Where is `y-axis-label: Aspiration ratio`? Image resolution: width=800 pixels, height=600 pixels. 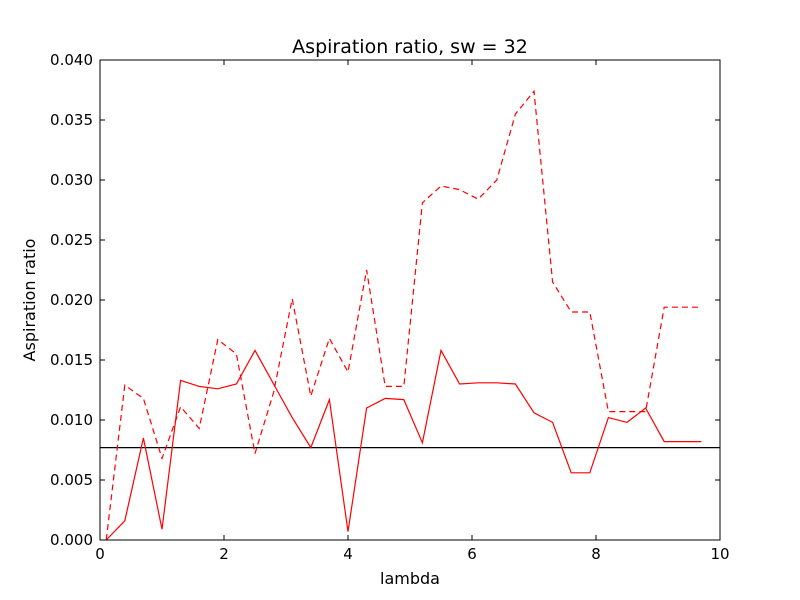
y-axis-label: Aspiration ratio is located at coordinates (29, 300).